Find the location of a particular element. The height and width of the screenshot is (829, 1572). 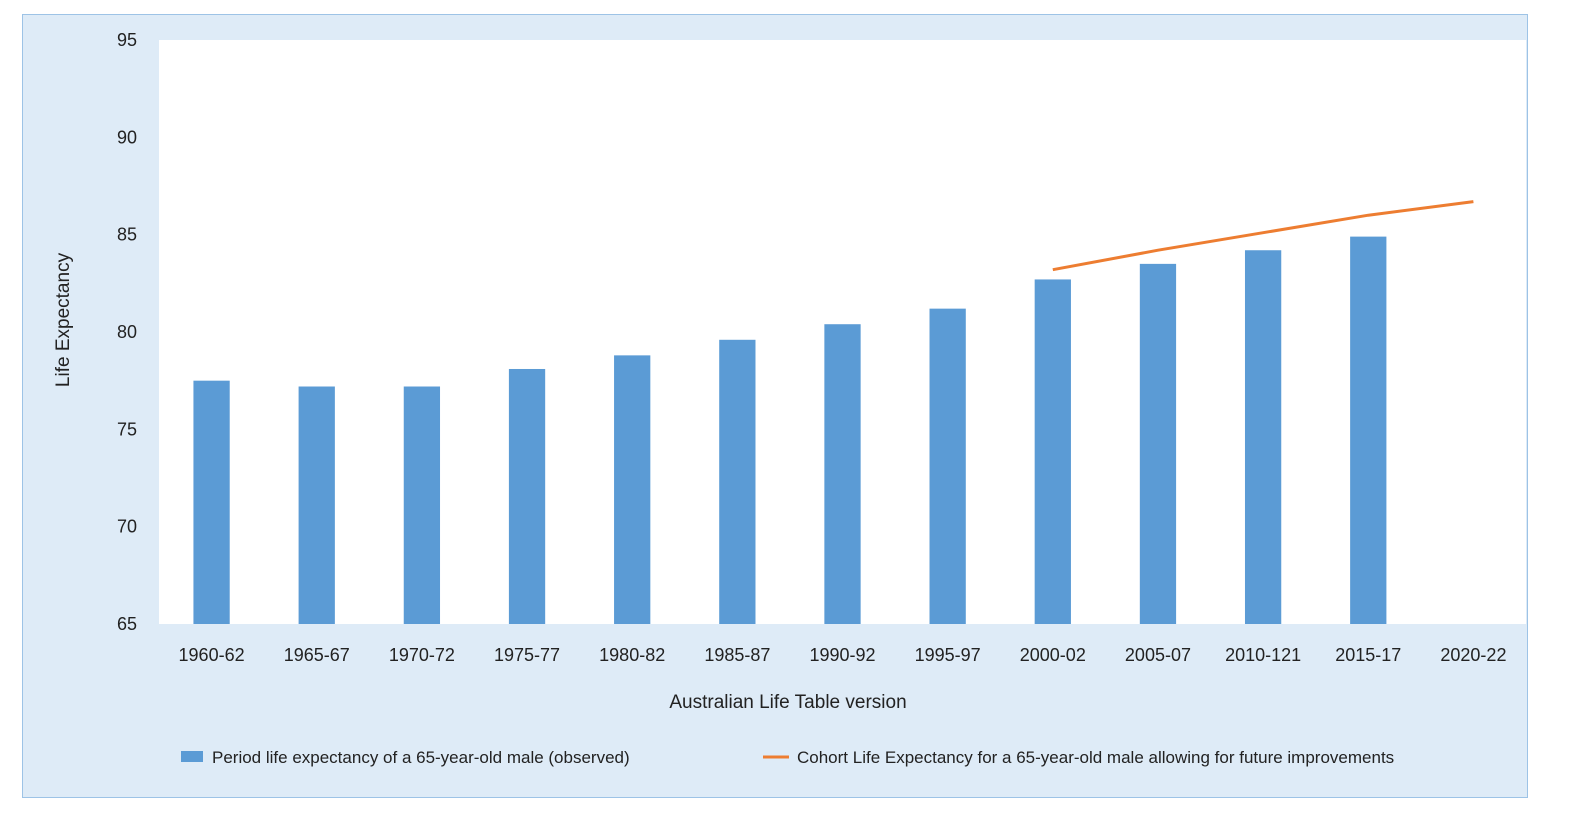

y-tick-label: 85 is located at coordinates (127, 235).